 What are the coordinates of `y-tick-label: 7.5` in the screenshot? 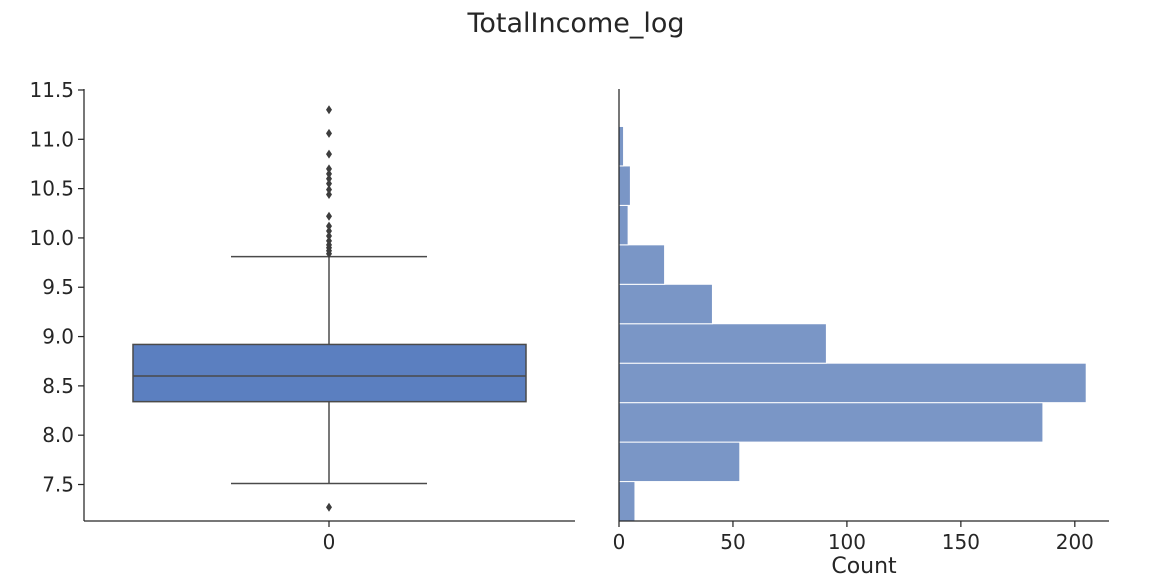 It's located at (58, 485).